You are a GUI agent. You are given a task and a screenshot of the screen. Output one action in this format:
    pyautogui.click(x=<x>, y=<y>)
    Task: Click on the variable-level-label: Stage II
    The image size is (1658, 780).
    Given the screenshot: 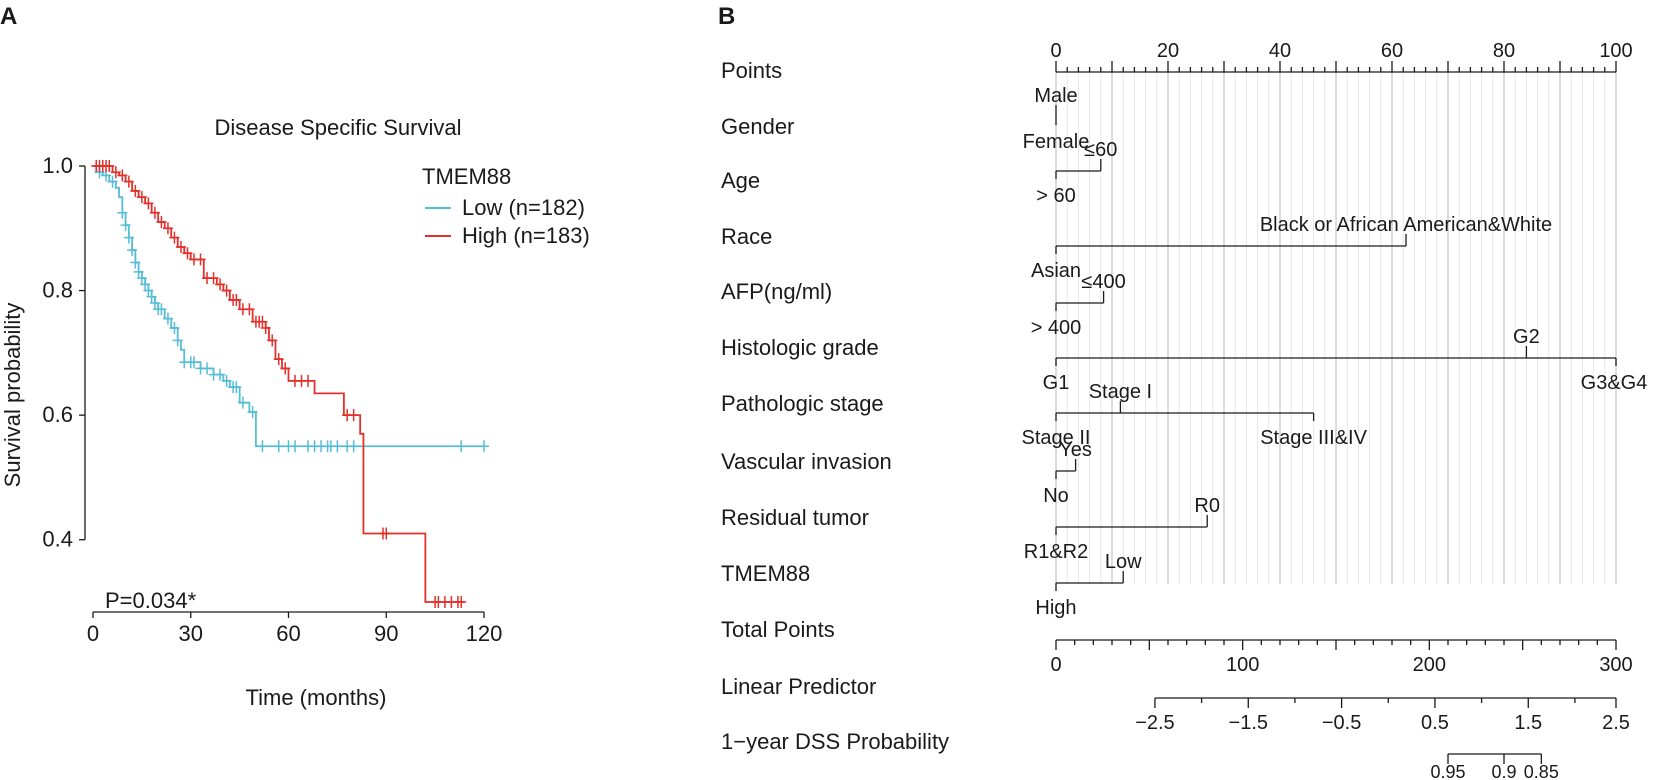 What is the action you would take?
    pyautogui.click(x=1056, y=438)
    